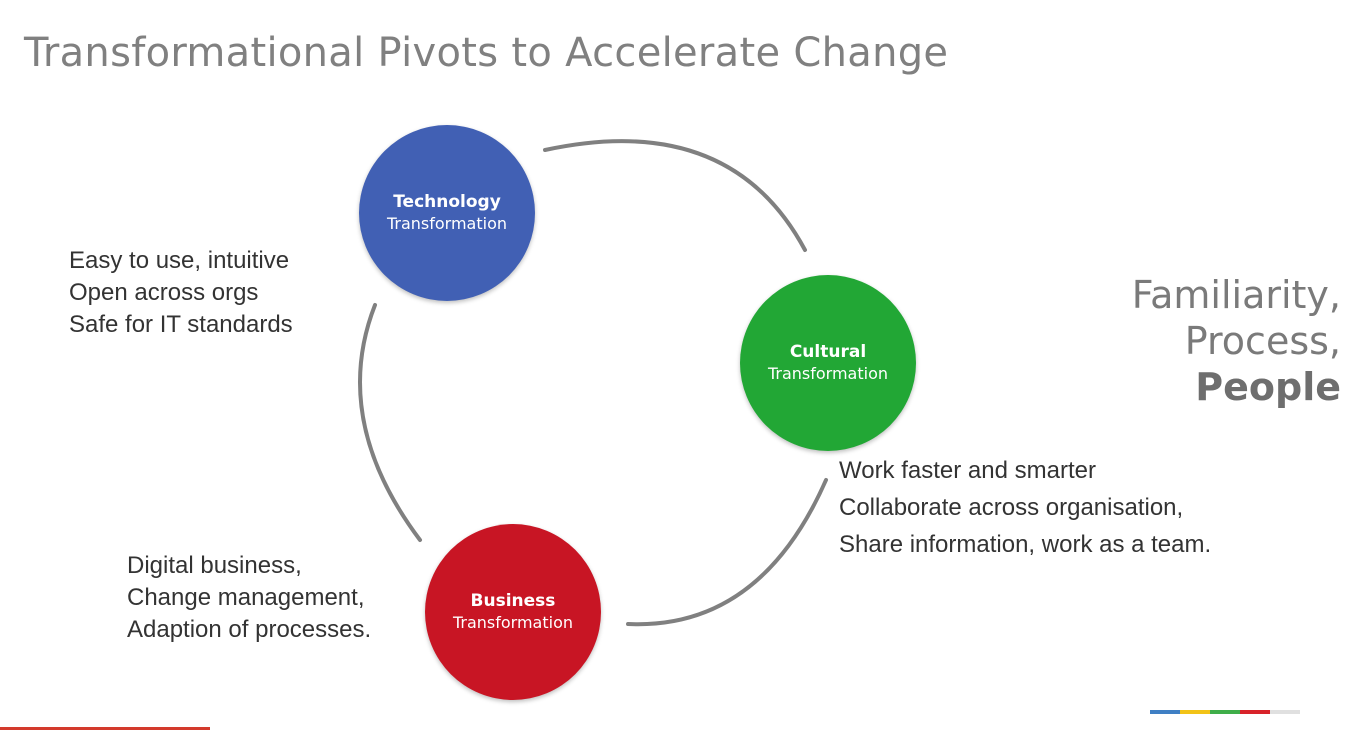 The width and height of the screenshot is (1361, 731). Describe the element at coordinates (447, 223) in the screenshot. I see `technology-node-subtitle: Transformation` at that location.